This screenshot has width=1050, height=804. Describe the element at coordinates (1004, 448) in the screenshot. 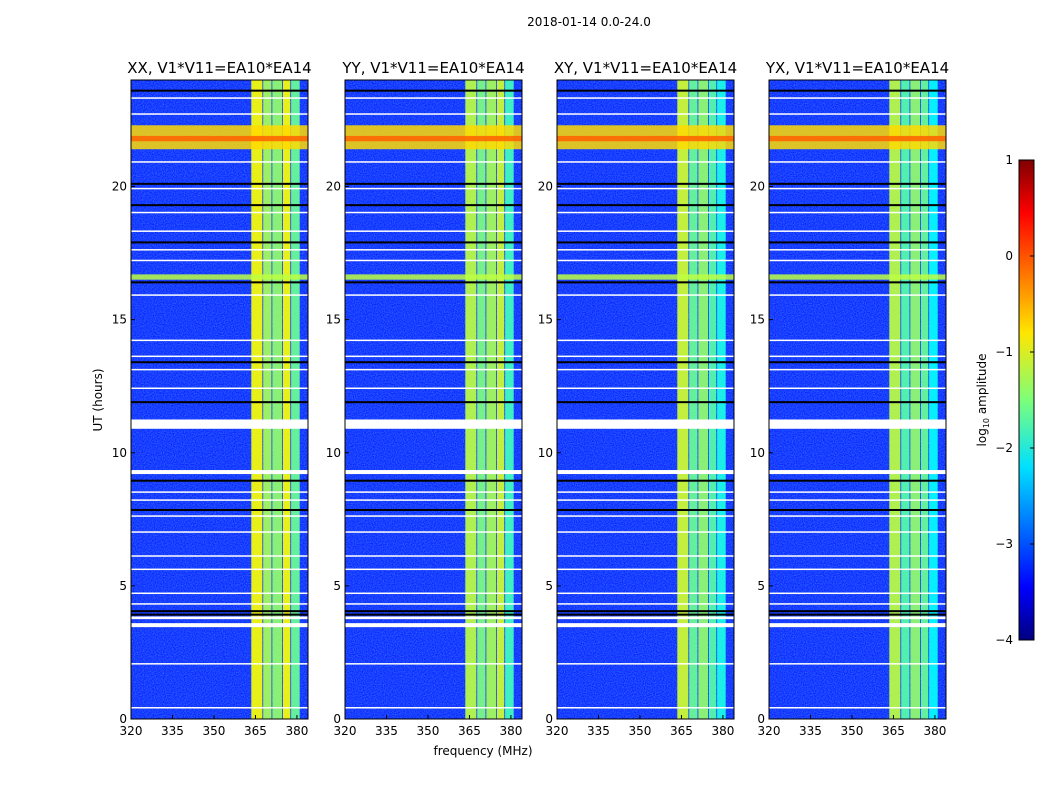

I see `colorbar-tick-label: −2` at that location.